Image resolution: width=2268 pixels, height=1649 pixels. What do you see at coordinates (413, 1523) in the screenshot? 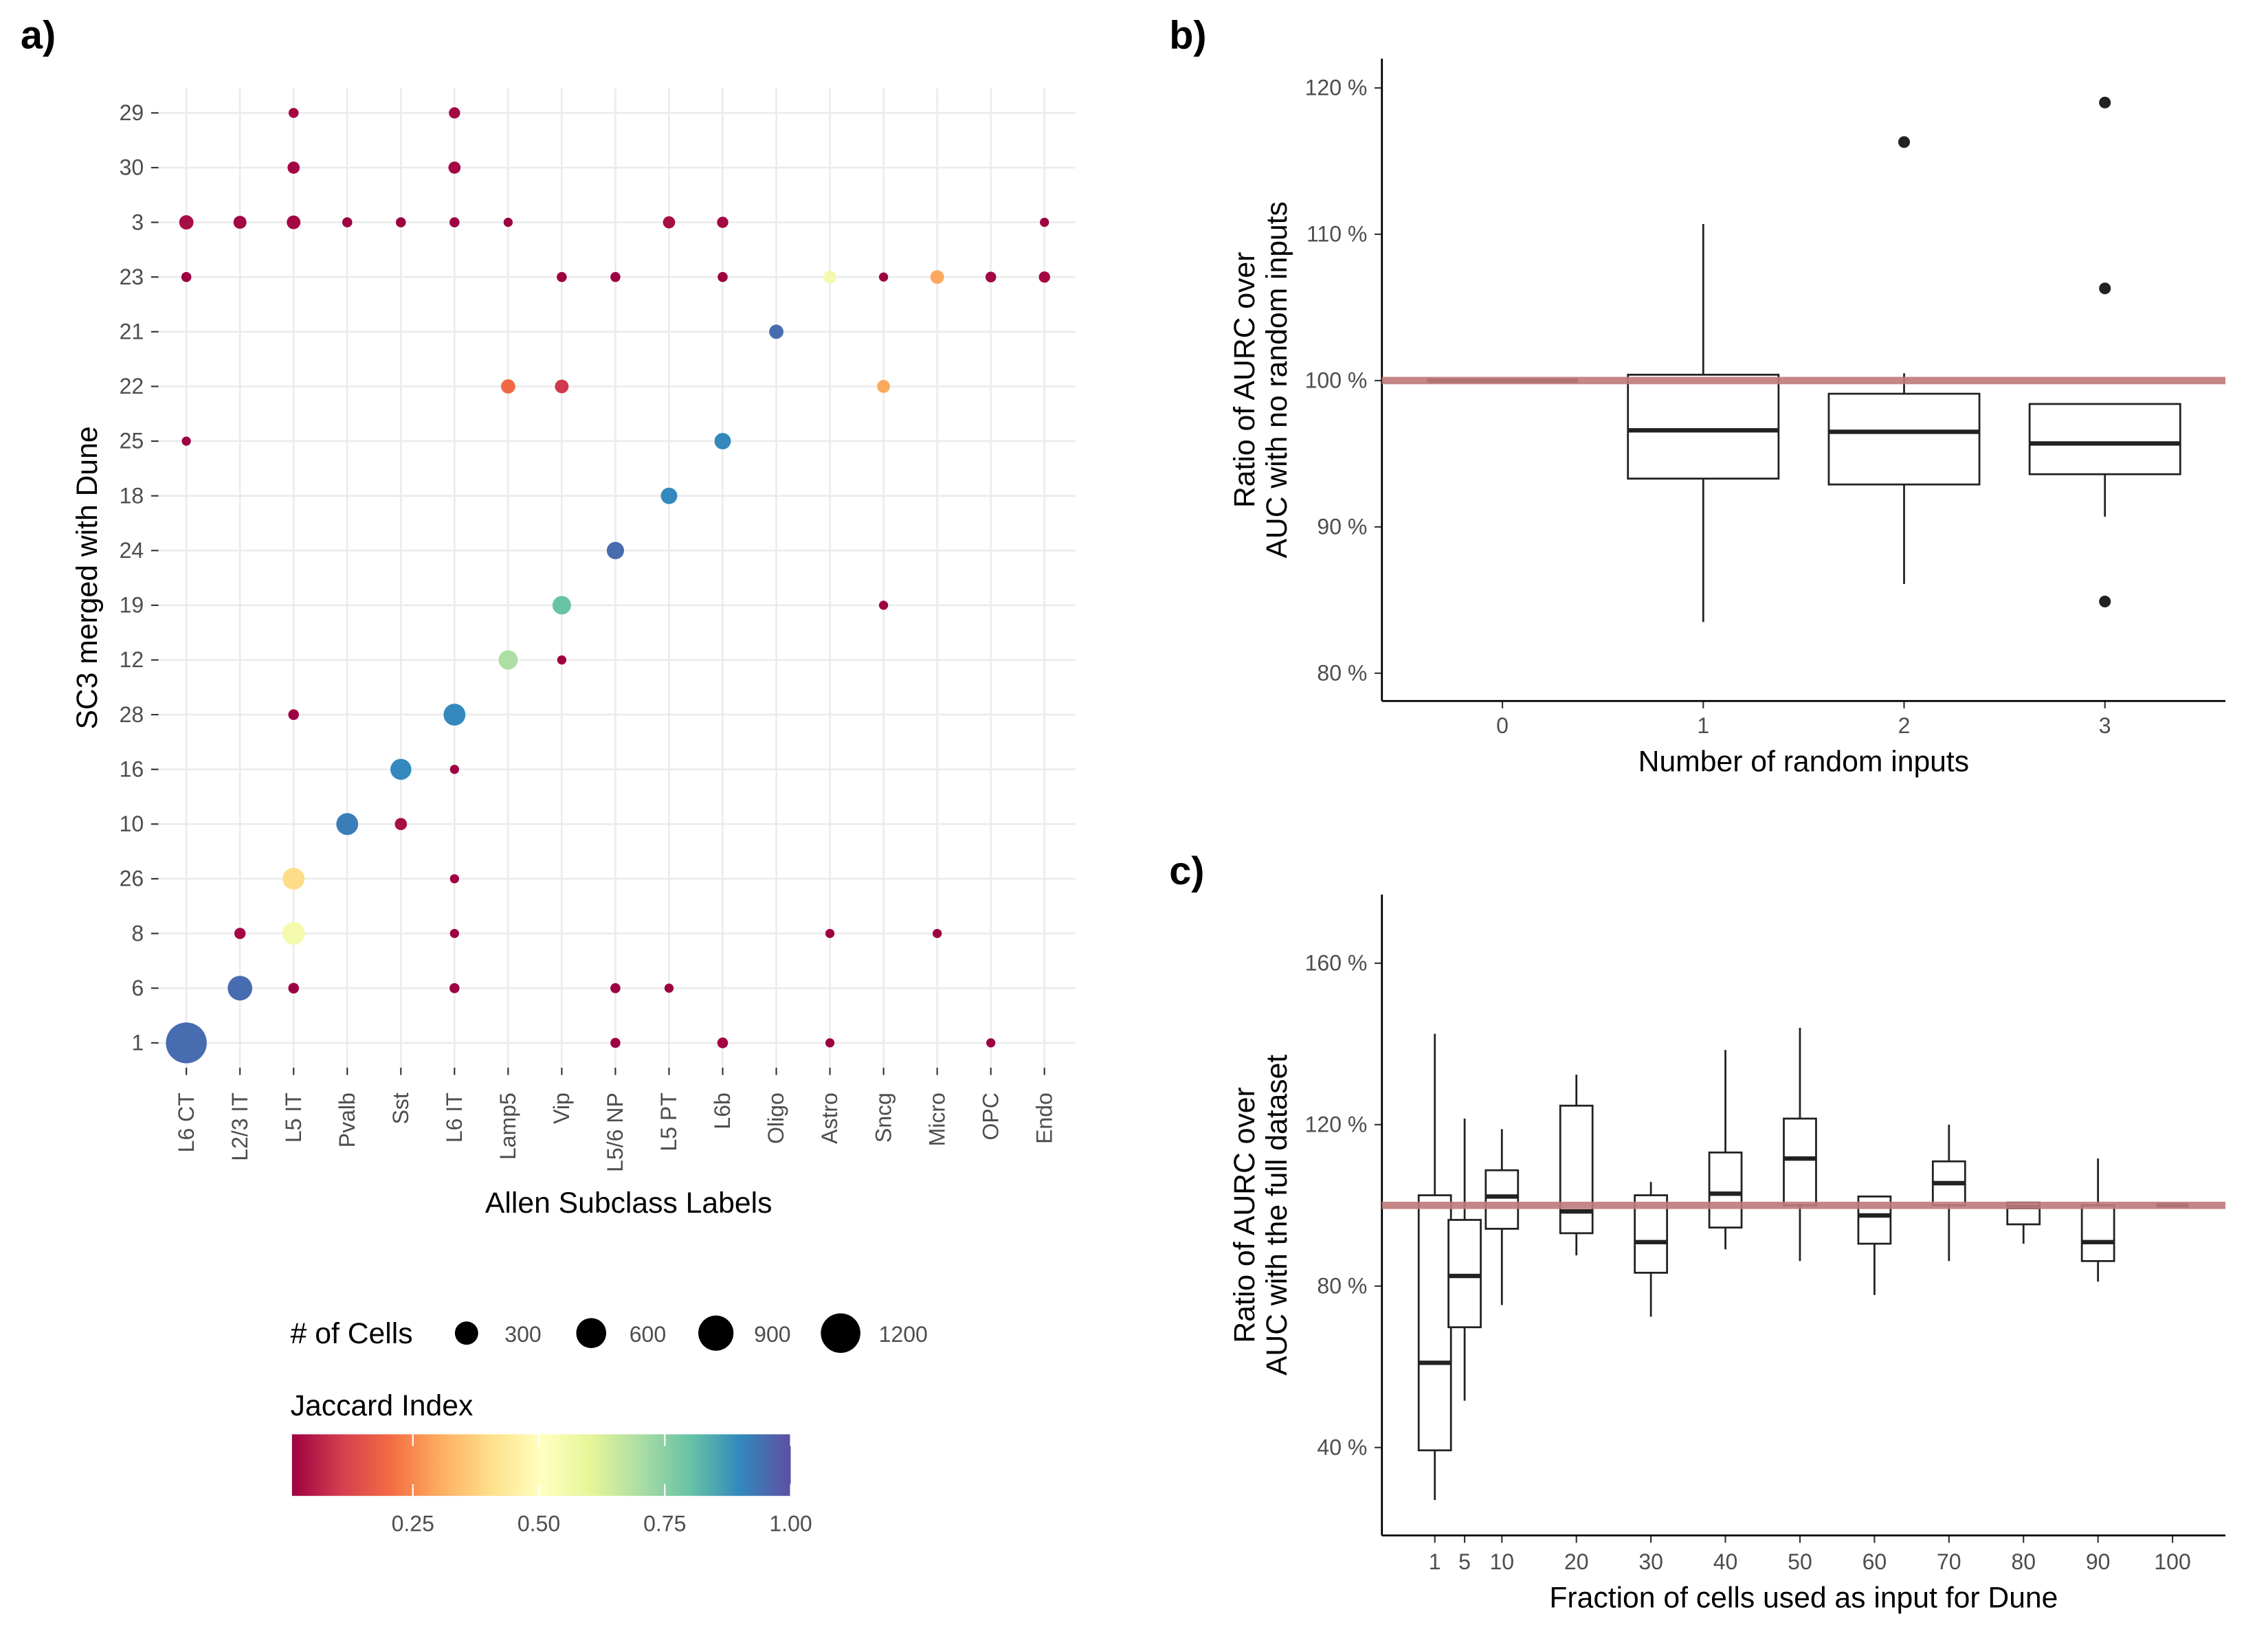
I see `colorbar-label: 0.25` at bounding box center [413, 1523].